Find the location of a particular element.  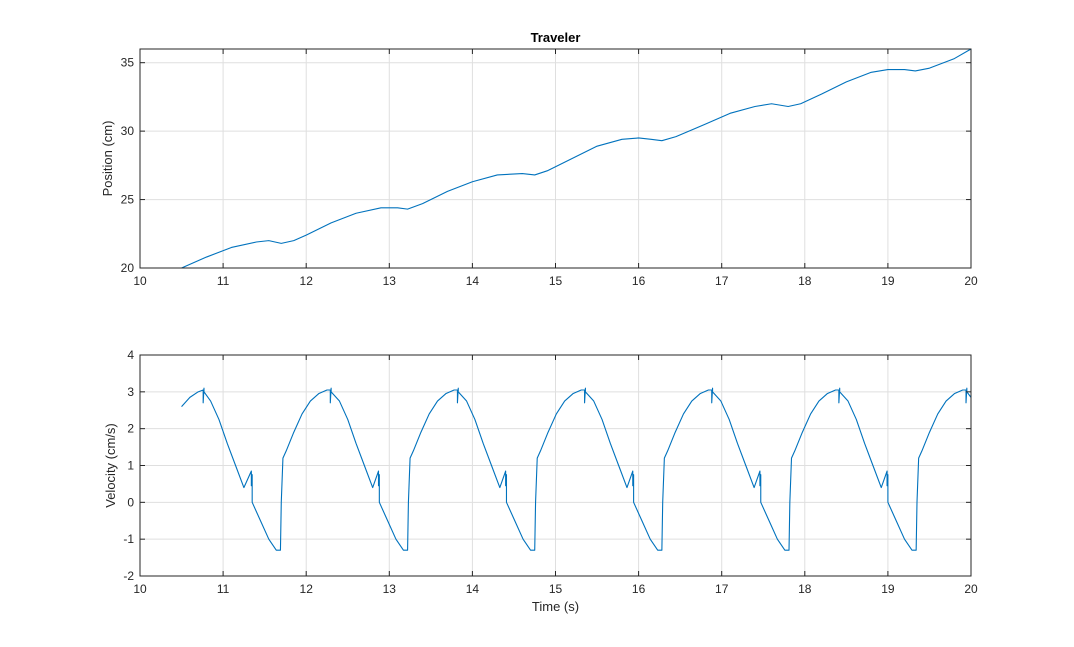

velocity-plot-x-tick-label: 14 is located at coordinates (473, 589).